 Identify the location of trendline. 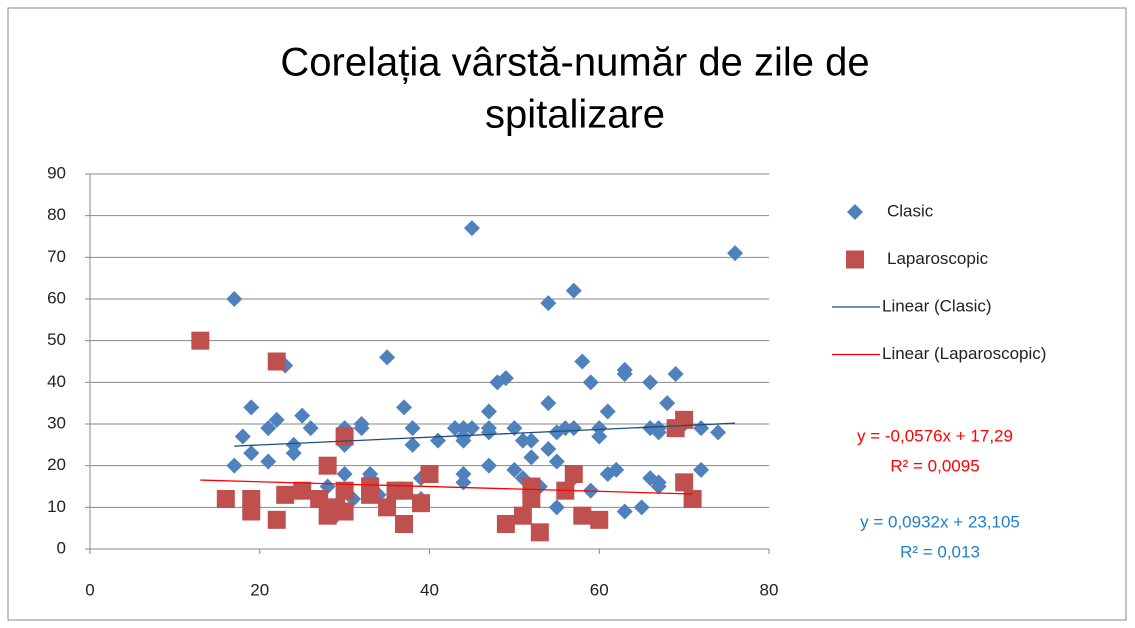
(485, 434).